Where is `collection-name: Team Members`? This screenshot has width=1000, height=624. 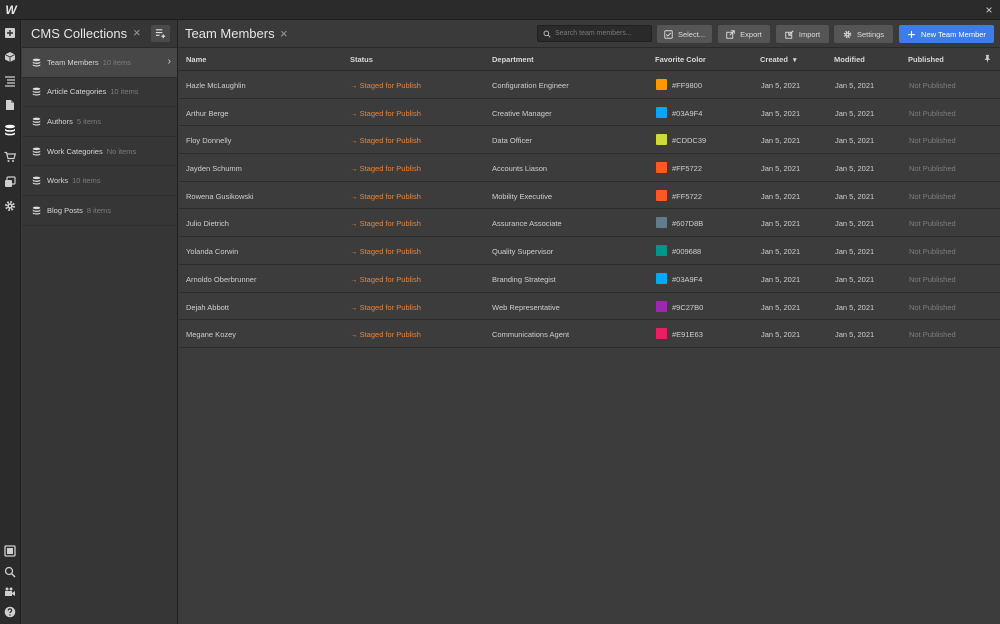
collection-name: Team Members is located at coordinates (73, 62).